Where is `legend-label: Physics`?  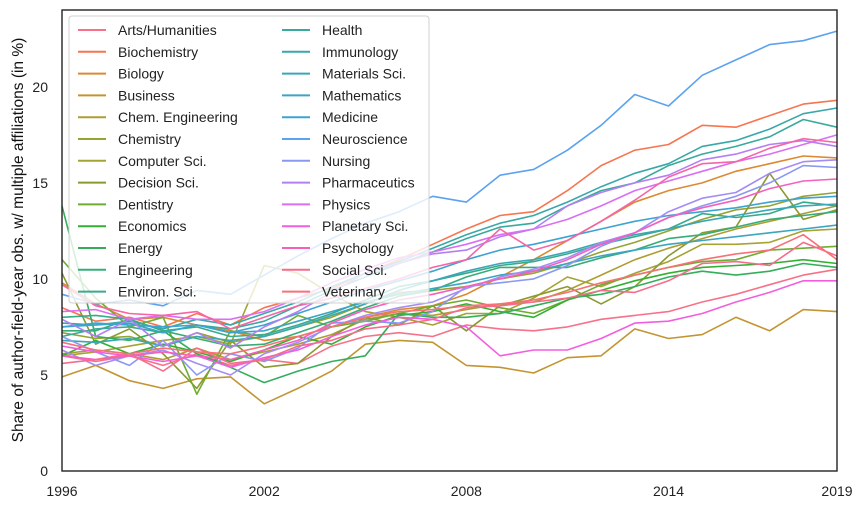
legend-label: Physics is located at coordinates (346, 204).